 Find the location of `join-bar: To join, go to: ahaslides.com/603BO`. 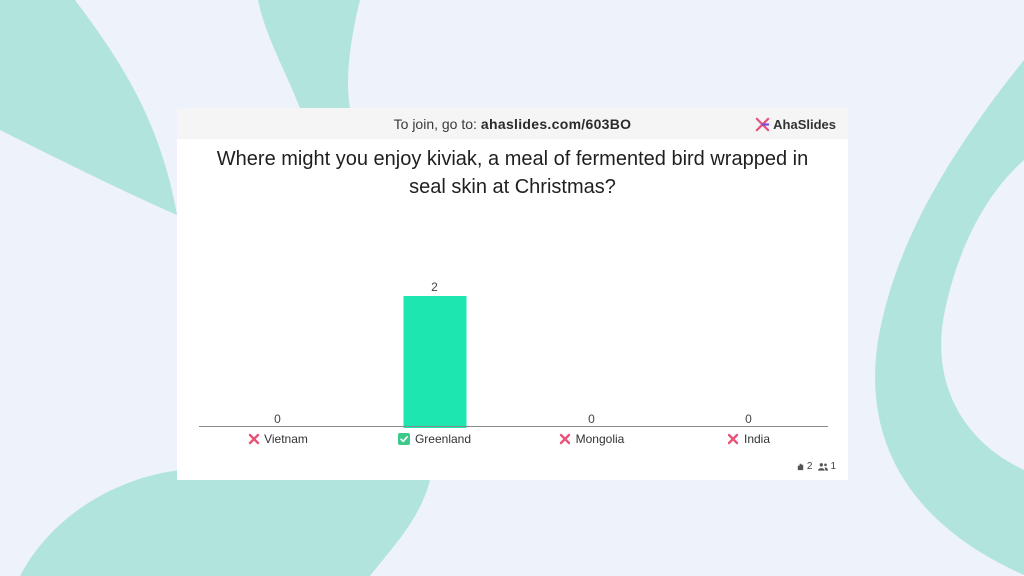

join-bar: To join, go to: ahaslides.com/603BO is located at coordinates (512, 123).